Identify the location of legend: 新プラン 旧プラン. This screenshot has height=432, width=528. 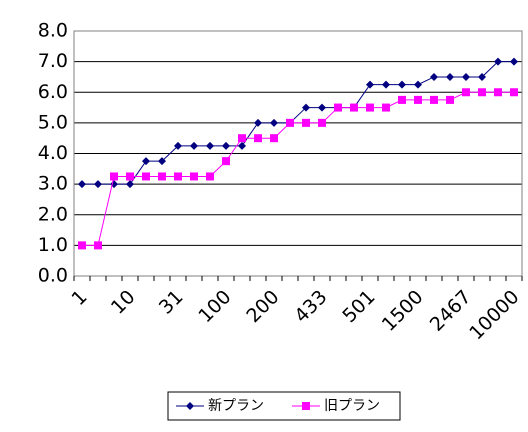
(284, 406).